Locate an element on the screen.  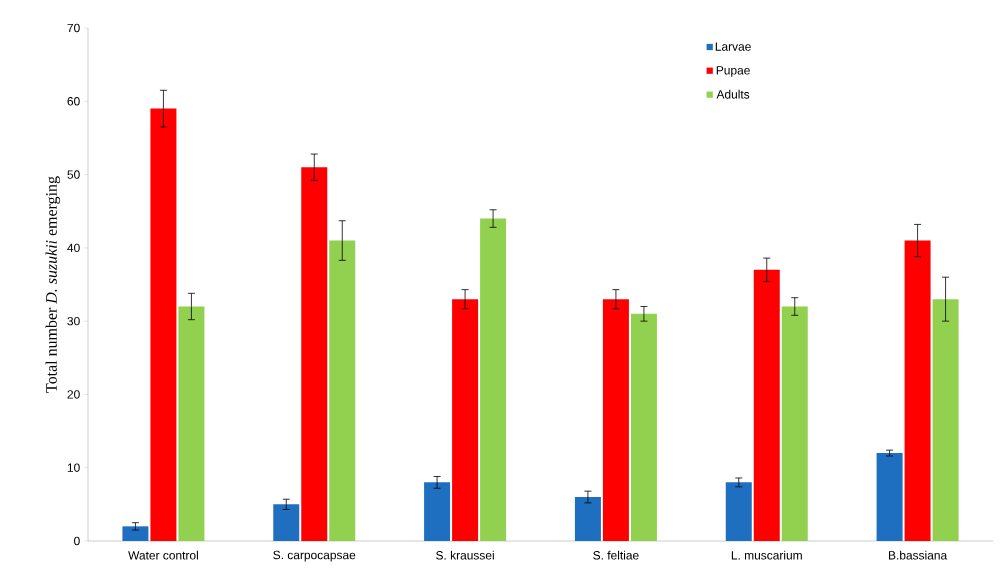
y-tick-label: 0 is located at coordinates (77, 541).